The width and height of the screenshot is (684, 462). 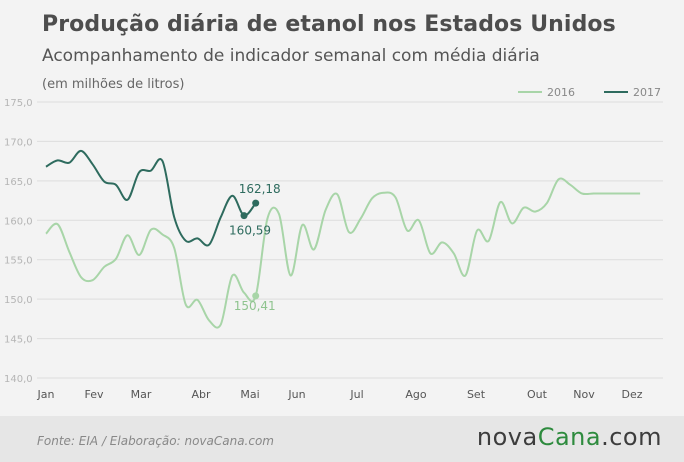 I want to click on y-tick-label: 170,0, so click(x=18, y=142).